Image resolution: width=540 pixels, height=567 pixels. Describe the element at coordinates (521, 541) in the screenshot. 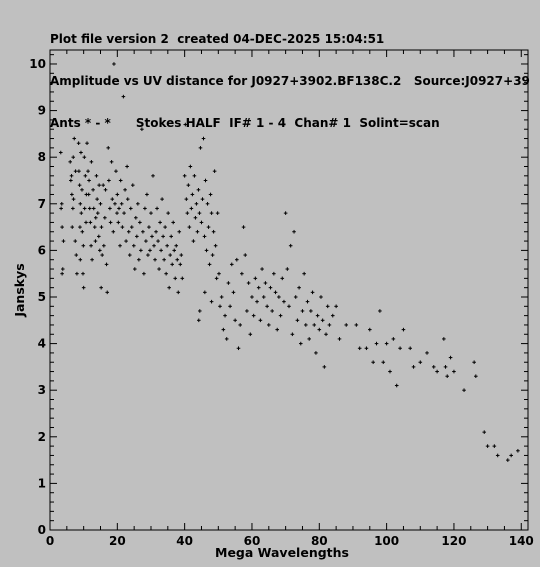

I see `x-tick-label: 140` at that location.